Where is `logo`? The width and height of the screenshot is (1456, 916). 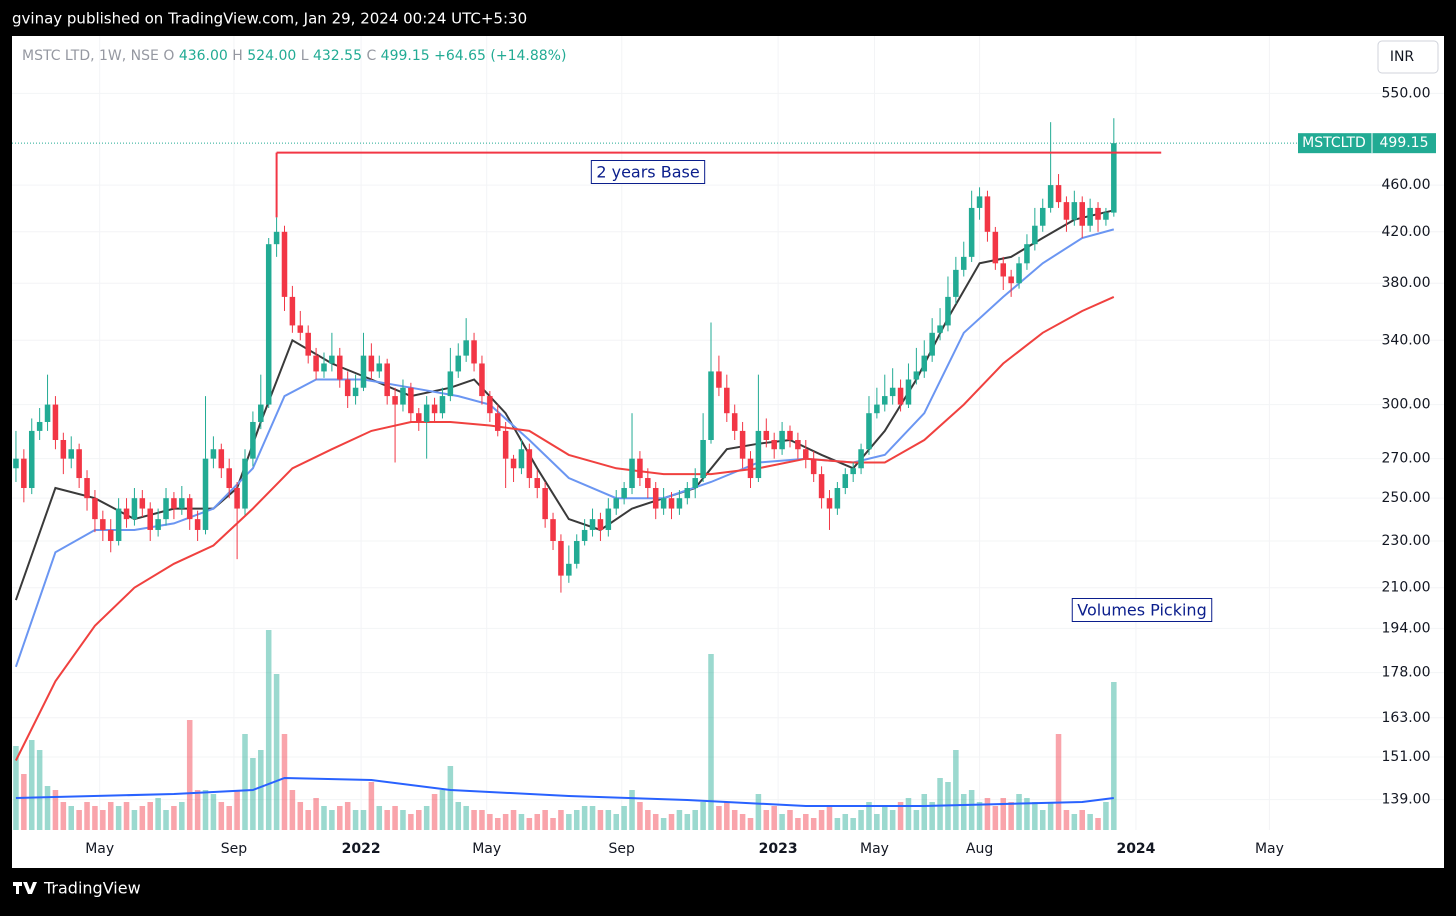
logo is located at coordinates (25, 888).